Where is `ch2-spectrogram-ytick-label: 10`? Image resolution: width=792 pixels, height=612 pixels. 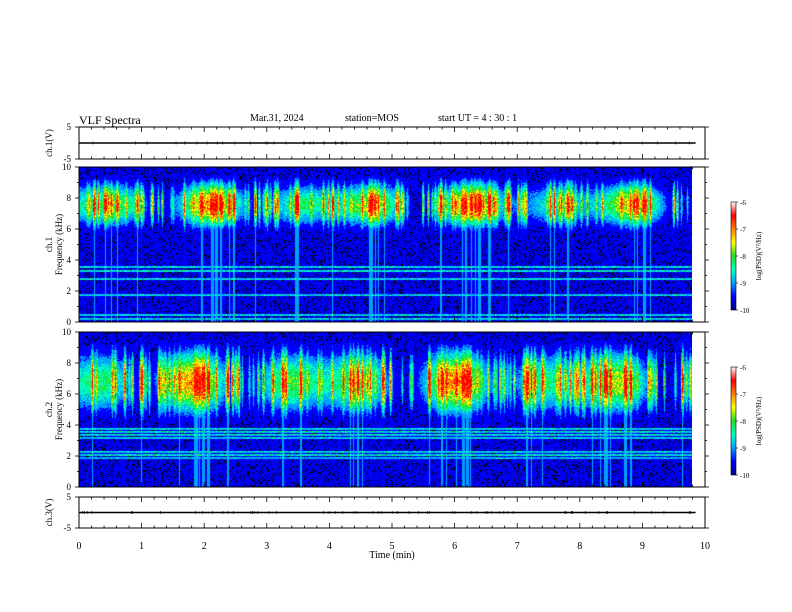 ch2-spectrogram-ytick-label: 10 is located at coordinates (67, 332).